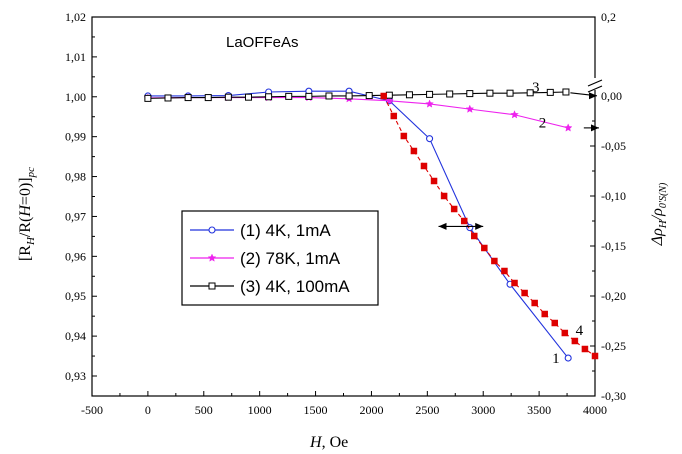 This screenshot has width=682, height=454. I want to click on yl-tick-label: 0,93, so click(75, 376).